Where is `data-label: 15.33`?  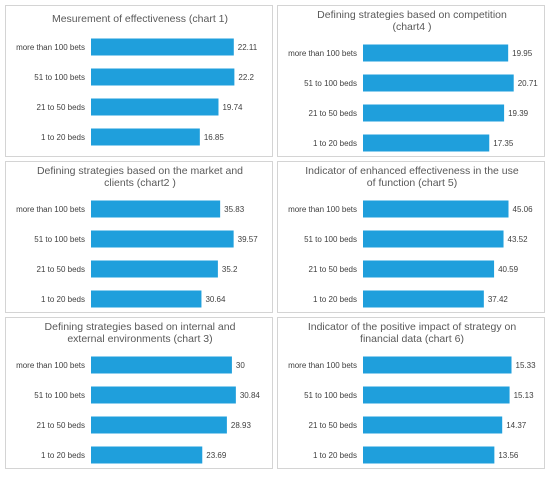
data-label: 15.33 is located at coordinates (526, 365).